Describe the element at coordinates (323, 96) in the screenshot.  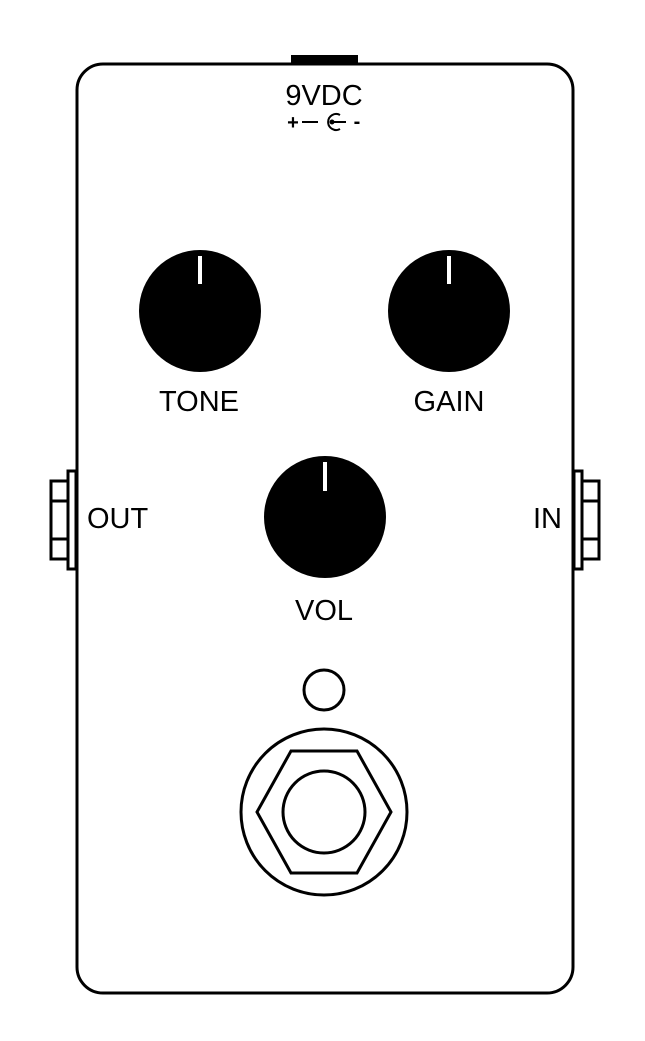
I see `power-label: 9VDC` at that location.